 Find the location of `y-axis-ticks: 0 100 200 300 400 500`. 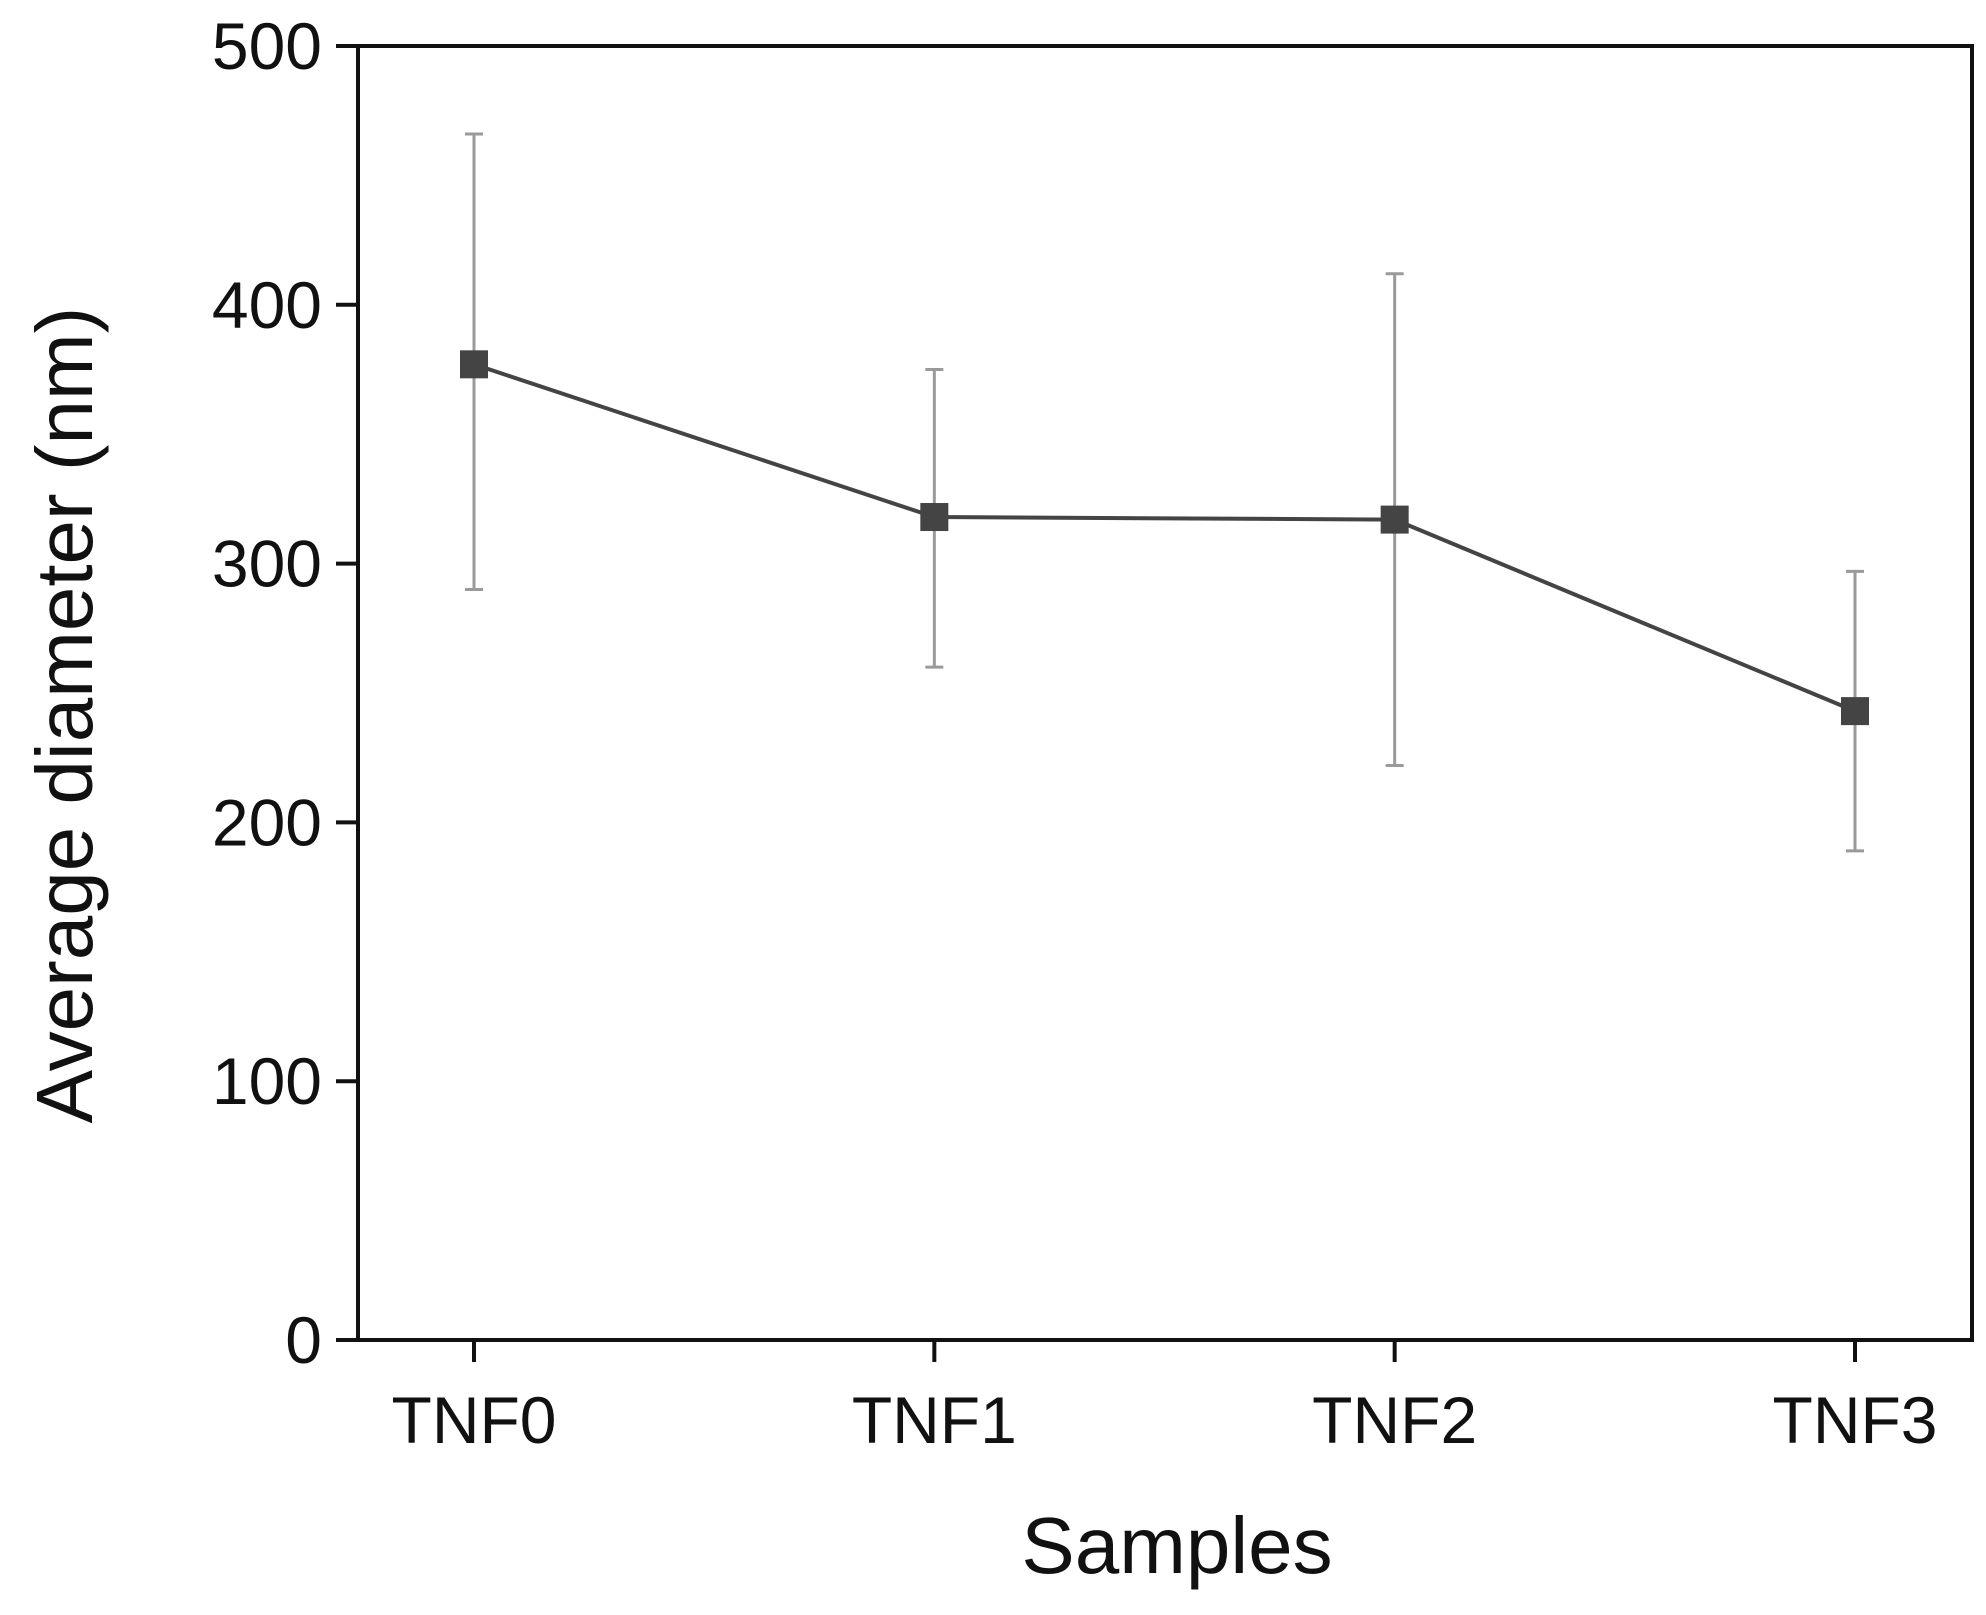

y-axis-ticks: 0 100 200 300 400 500 is located at coordinates (285, 693).